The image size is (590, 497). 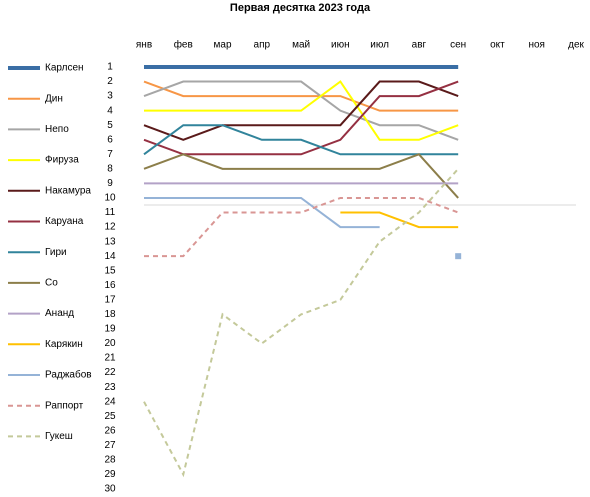 I want to click on y-tick-label: 28, so click(x=110, y=460).